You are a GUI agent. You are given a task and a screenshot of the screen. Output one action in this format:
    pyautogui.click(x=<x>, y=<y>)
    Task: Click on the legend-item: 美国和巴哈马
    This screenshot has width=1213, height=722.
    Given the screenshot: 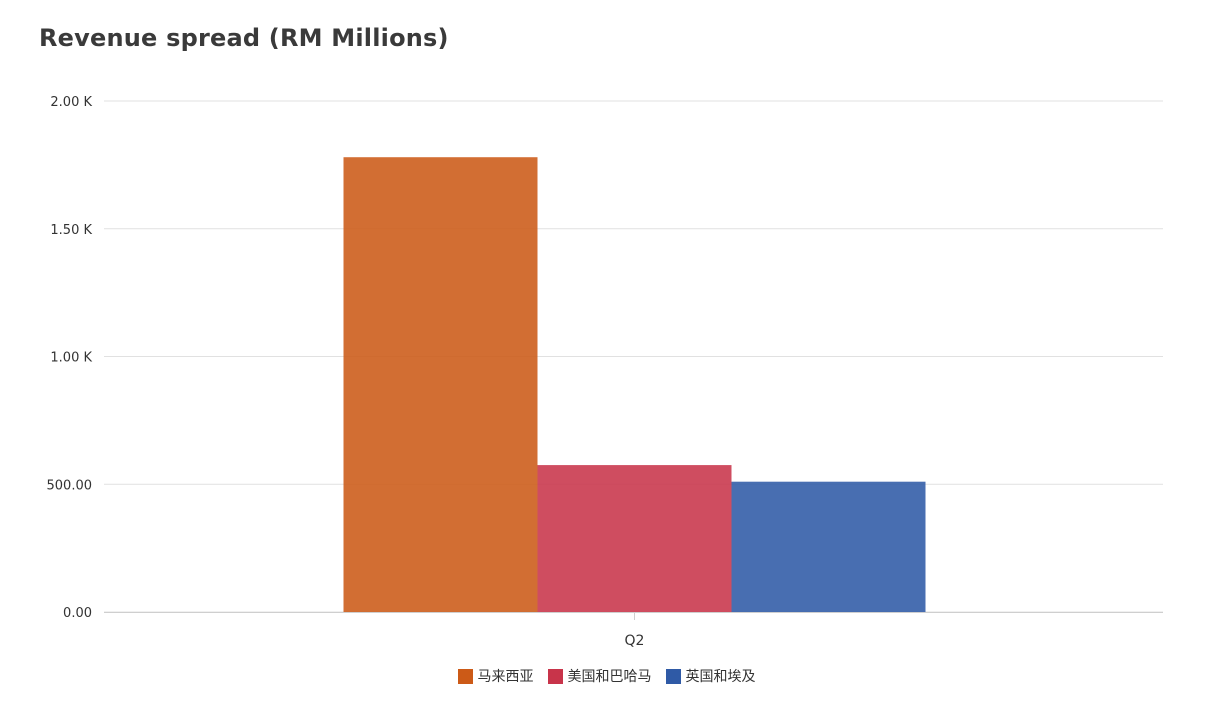 What is the action you would take?
    pyautogui.click(x=599, y=676)
    